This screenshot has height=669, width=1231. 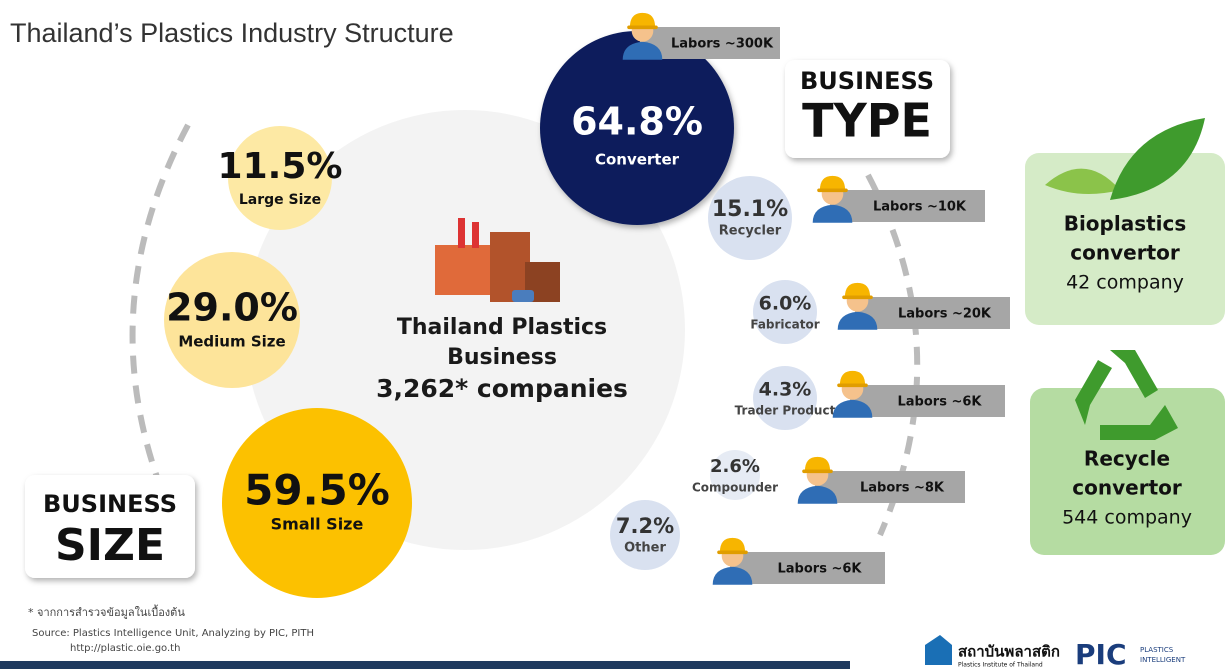 What do you see at coordinates (920, 207) in the screenshot?
I see `labor-text: Labors ~10K` at bounding box center [920, 207].